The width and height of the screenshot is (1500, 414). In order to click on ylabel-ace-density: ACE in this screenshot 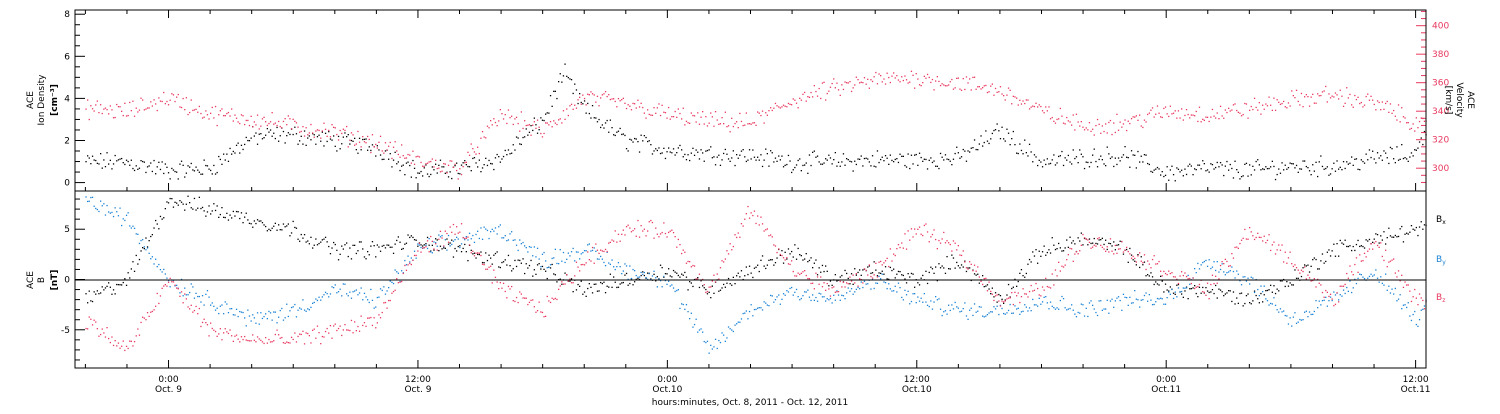, I will do `click(31, 100)`.